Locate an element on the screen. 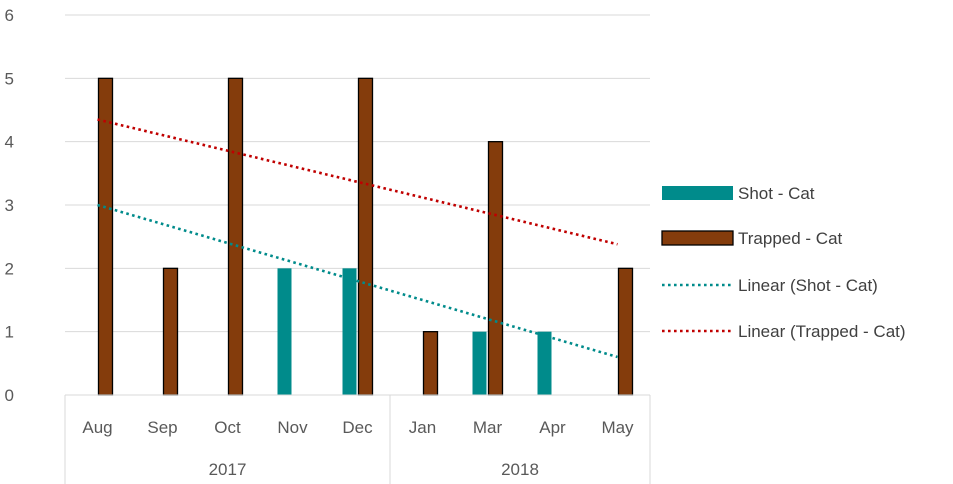 The width and height of the screenshot is (953, 484). legend-label-linear-shot: Linear (Shot - Cat) is located at coordinates (808, 285).